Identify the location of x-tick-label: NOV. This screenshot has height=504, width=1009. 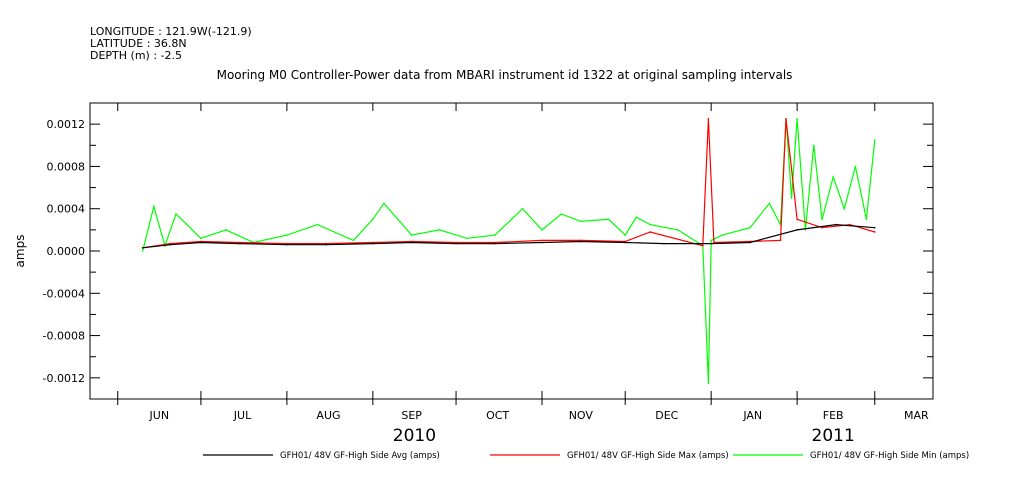
(581, 415).